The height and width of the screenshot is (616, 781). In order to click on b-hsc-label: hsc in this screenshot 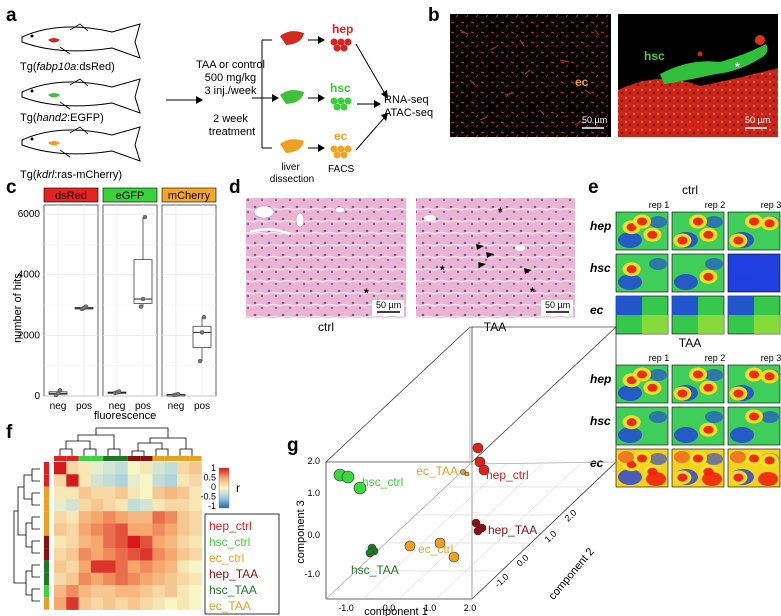, I will do `click(654, 56)`.